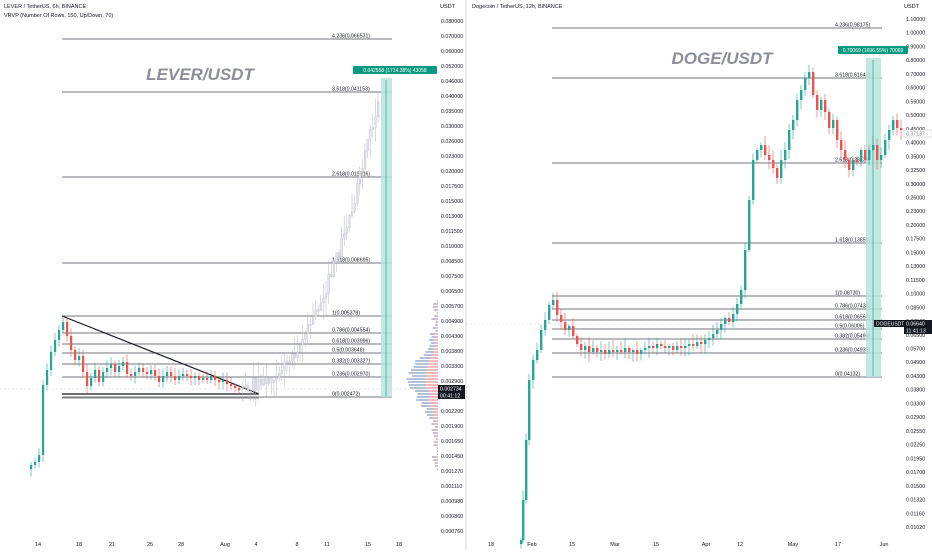  What do you see at coordinates (915, 377) in the screenshot?
I see `right-price-tick: 0.04300` at bounding box center [915, 377].